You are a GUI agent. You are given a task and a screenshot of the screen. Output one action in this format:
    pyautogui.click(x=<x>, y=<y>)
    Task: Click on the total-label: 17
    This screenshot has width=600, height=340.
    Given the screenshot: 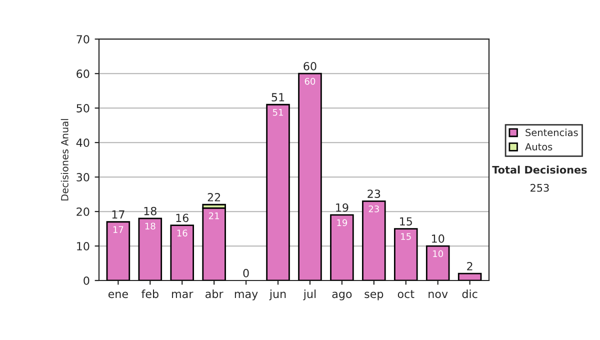 What is the action you would take?
    pyautogui.click(x=118, y=214)
    